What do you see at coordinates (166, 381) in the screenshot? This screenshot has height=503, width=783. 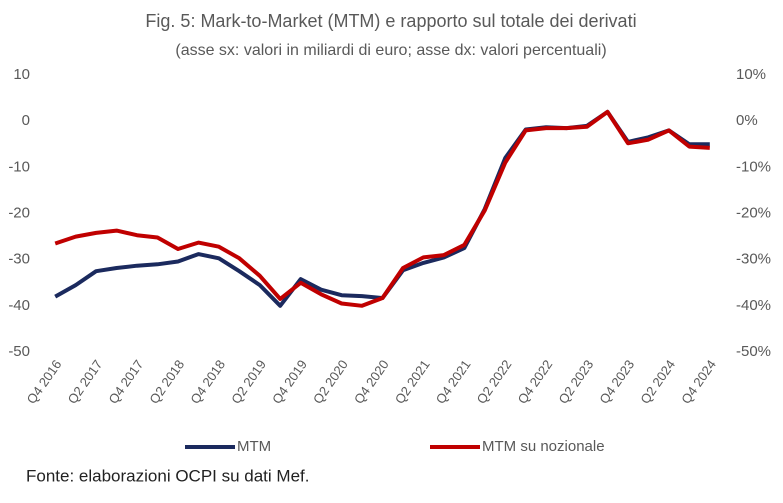 I see `x-tick-label: Q2 2018` at bounding box center [166, 381].